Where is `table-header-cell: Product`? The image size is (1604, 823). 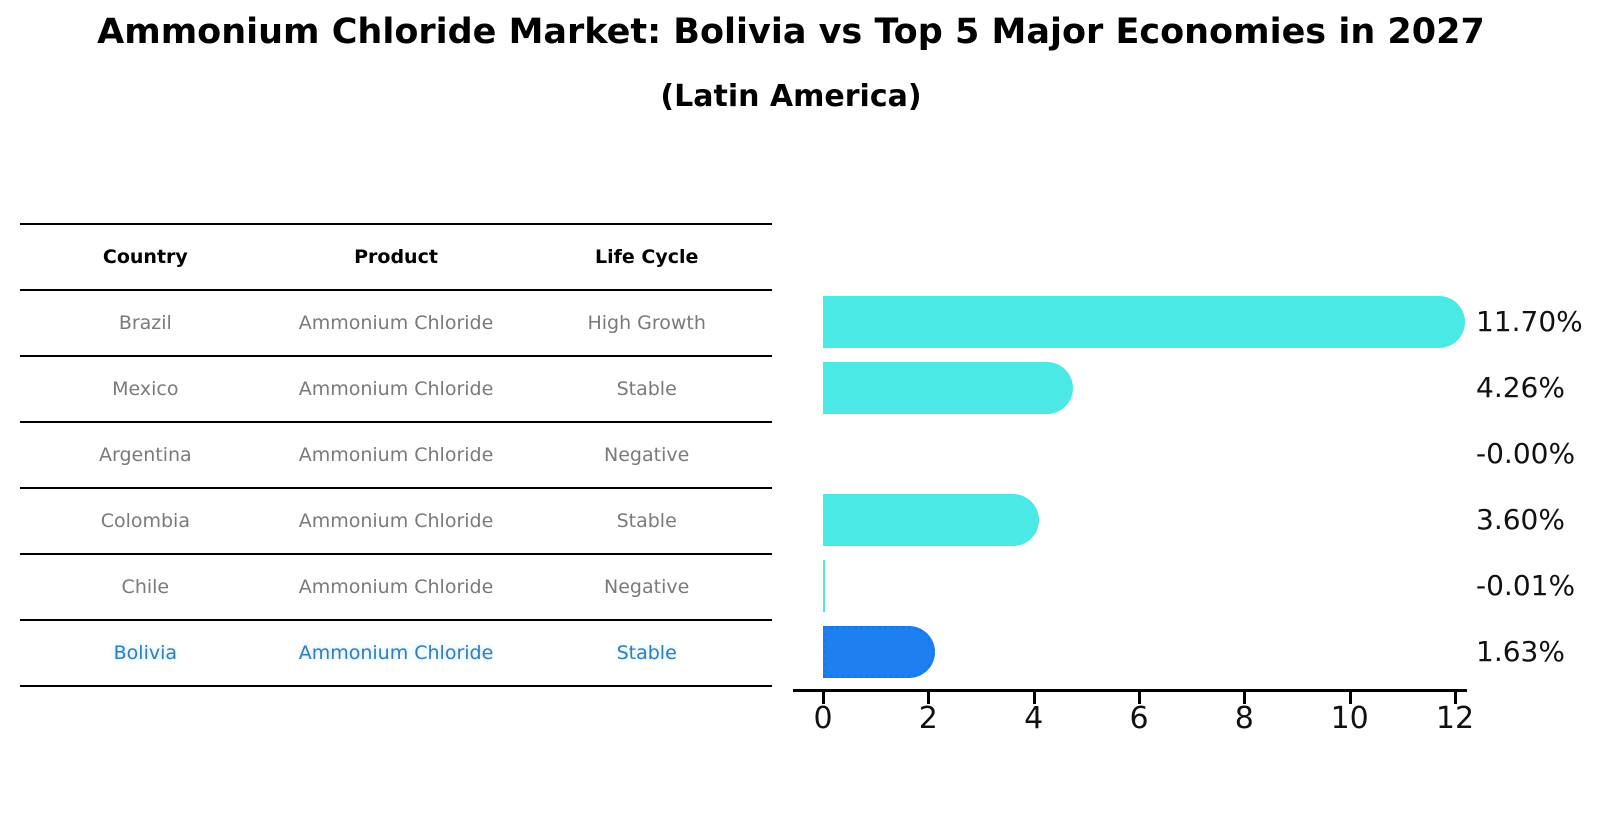
table-header-cell: Product is located at coordinates (396, 257).